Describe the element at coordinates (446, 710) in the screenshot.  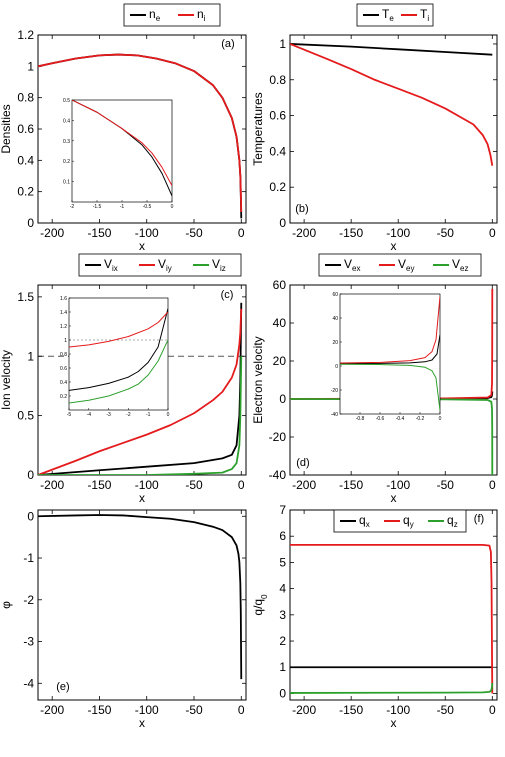
I see `panel-f-x-tick-label: -50` at that location.